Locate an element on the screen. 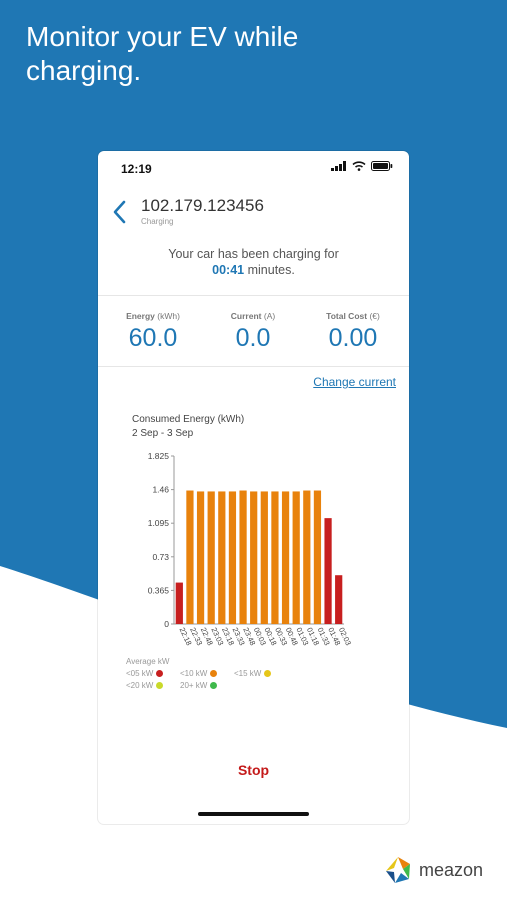 Image resolution: width=507 pixels, height=900 pixels. metric-cost-value: 0.00 is located at coordinates (353, 338).